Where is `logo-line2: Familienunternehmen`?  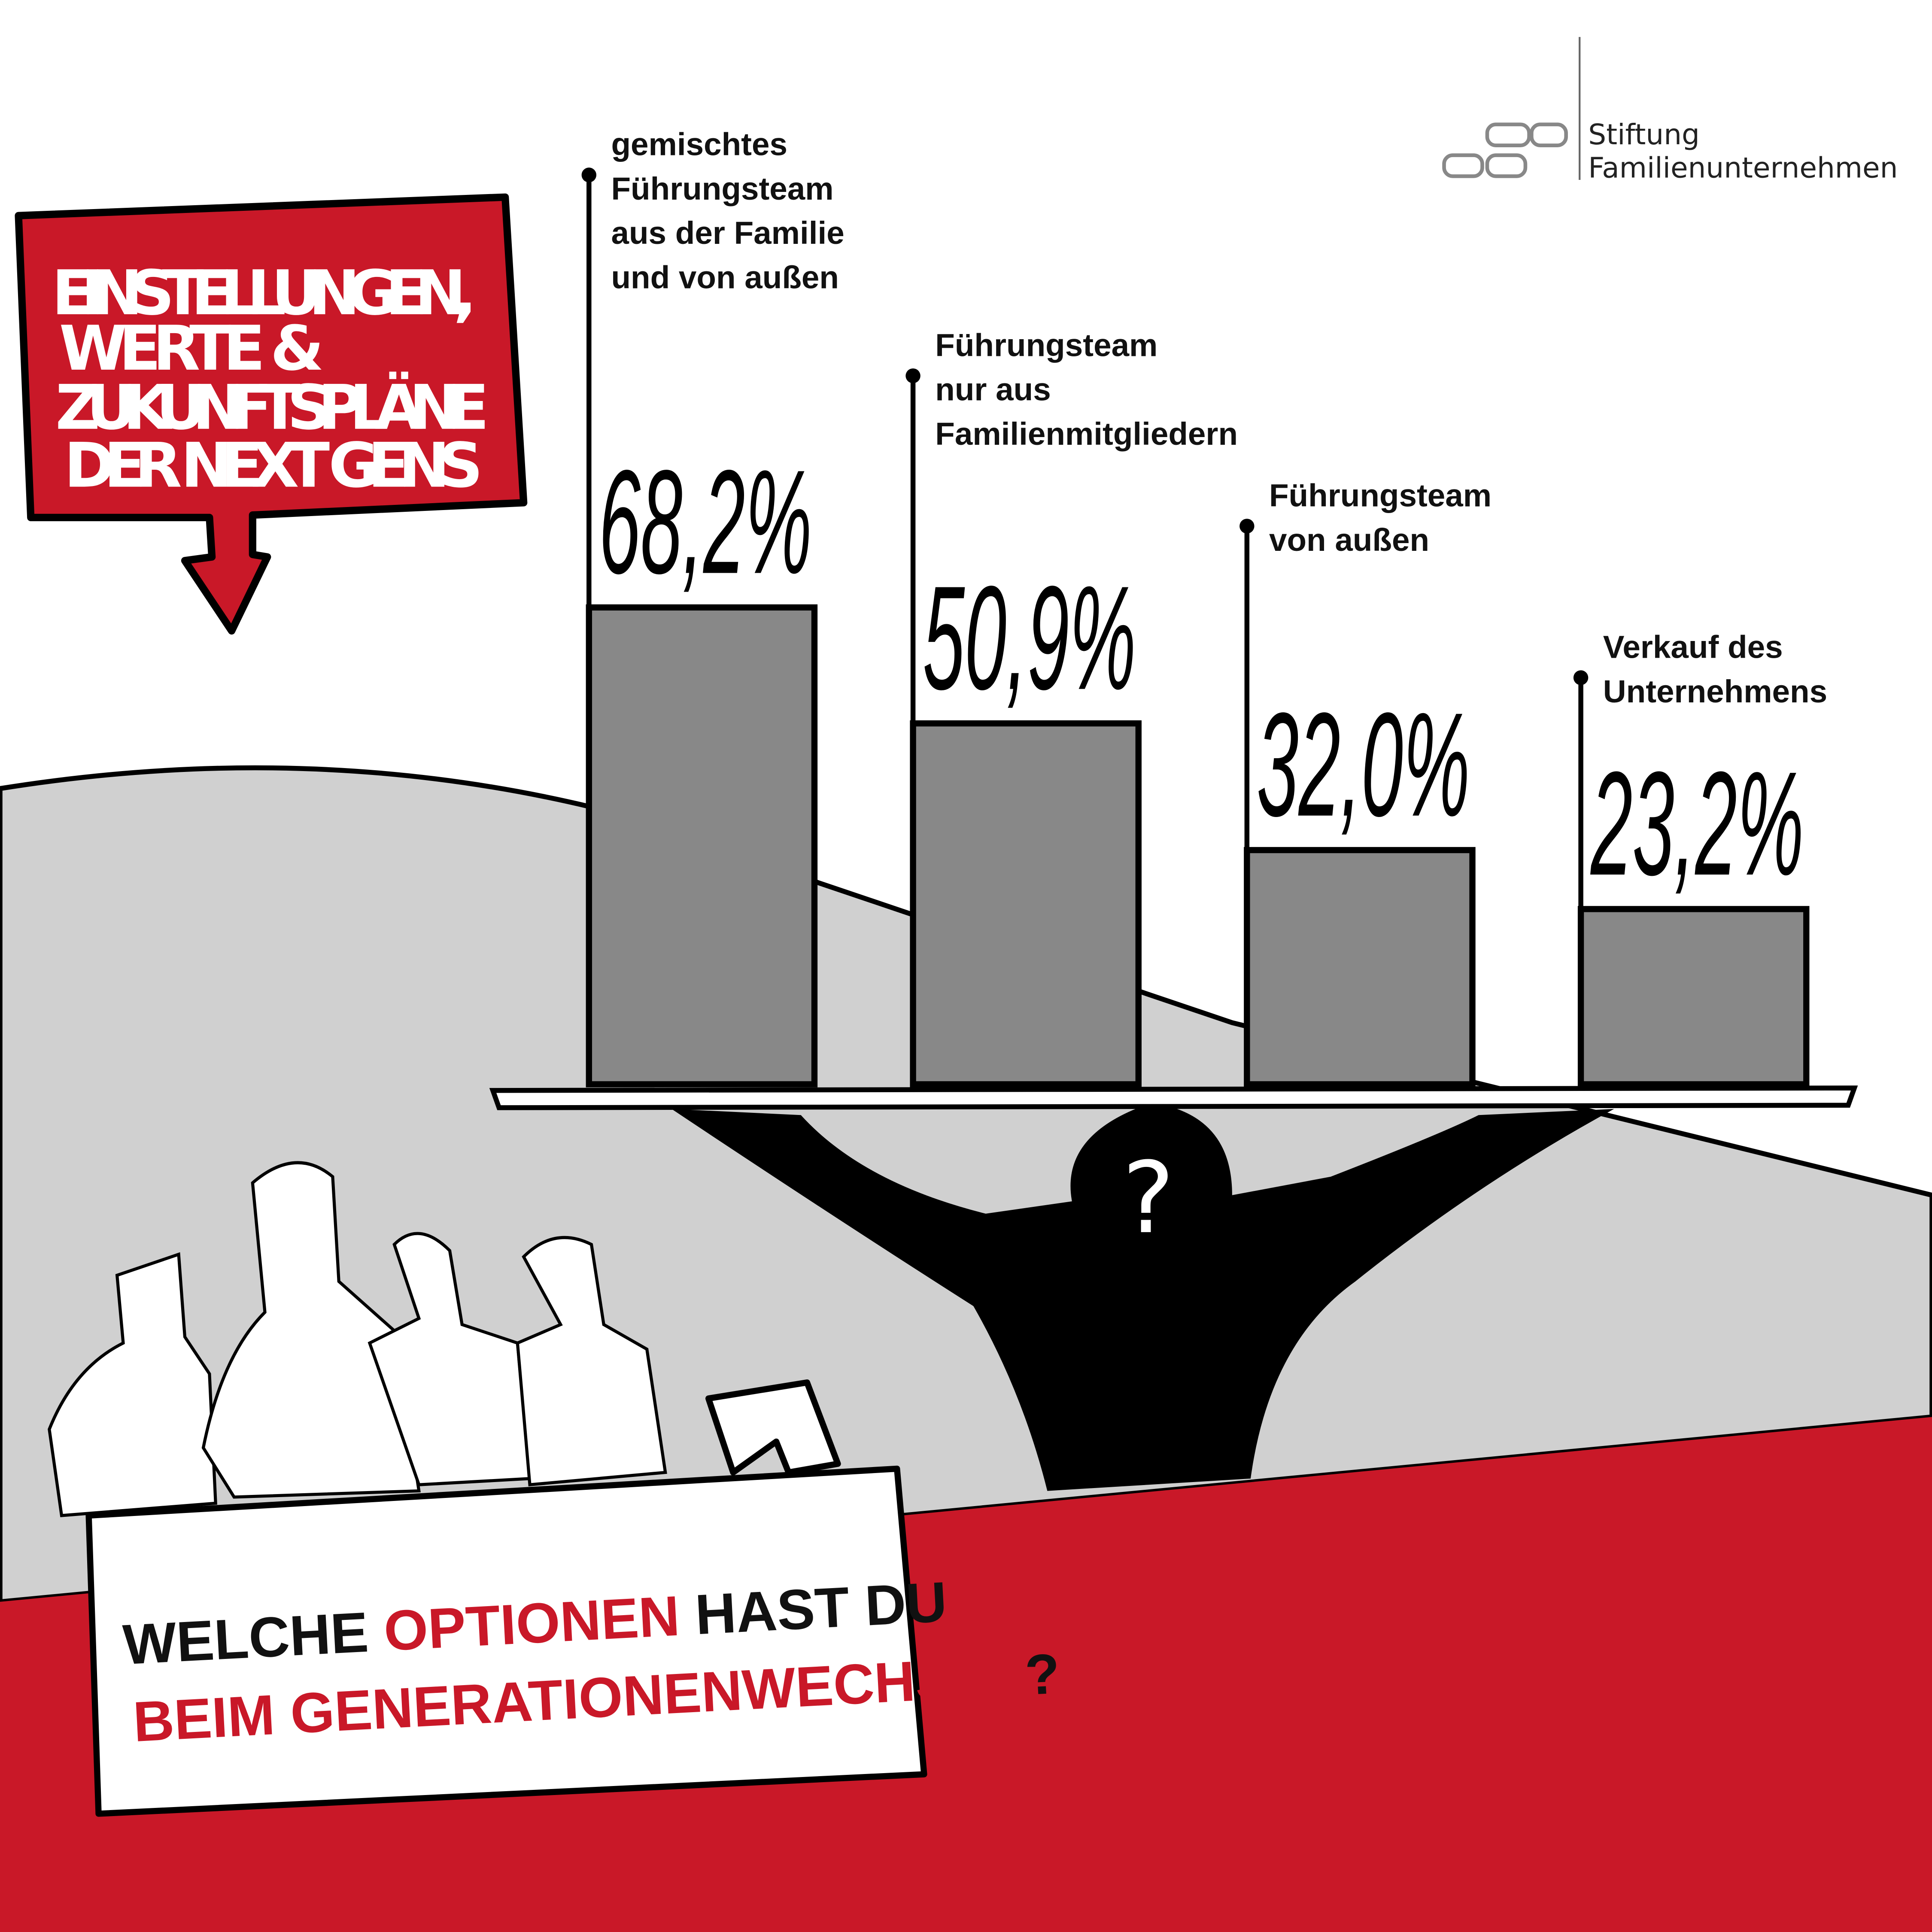
logo-line2: Familienunternehmen is located at coordinates (1743, 167).